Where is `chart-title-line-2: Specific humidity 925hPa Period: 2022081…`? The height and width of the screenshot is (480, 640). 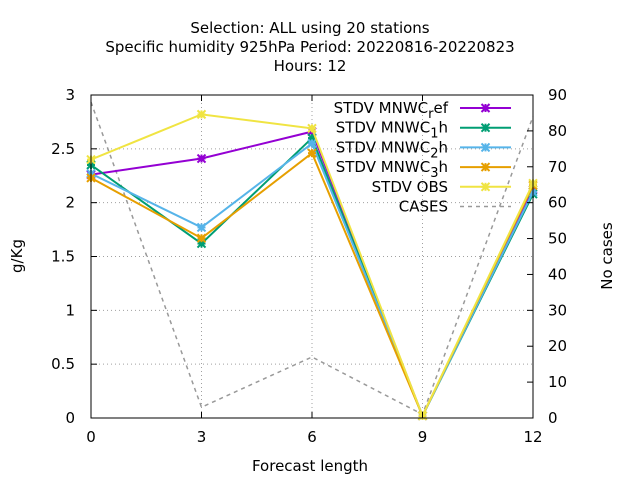
chart-title-line-2: Specific humidity 925hPa Period: 2022081… is located at coordinates (309, 47).